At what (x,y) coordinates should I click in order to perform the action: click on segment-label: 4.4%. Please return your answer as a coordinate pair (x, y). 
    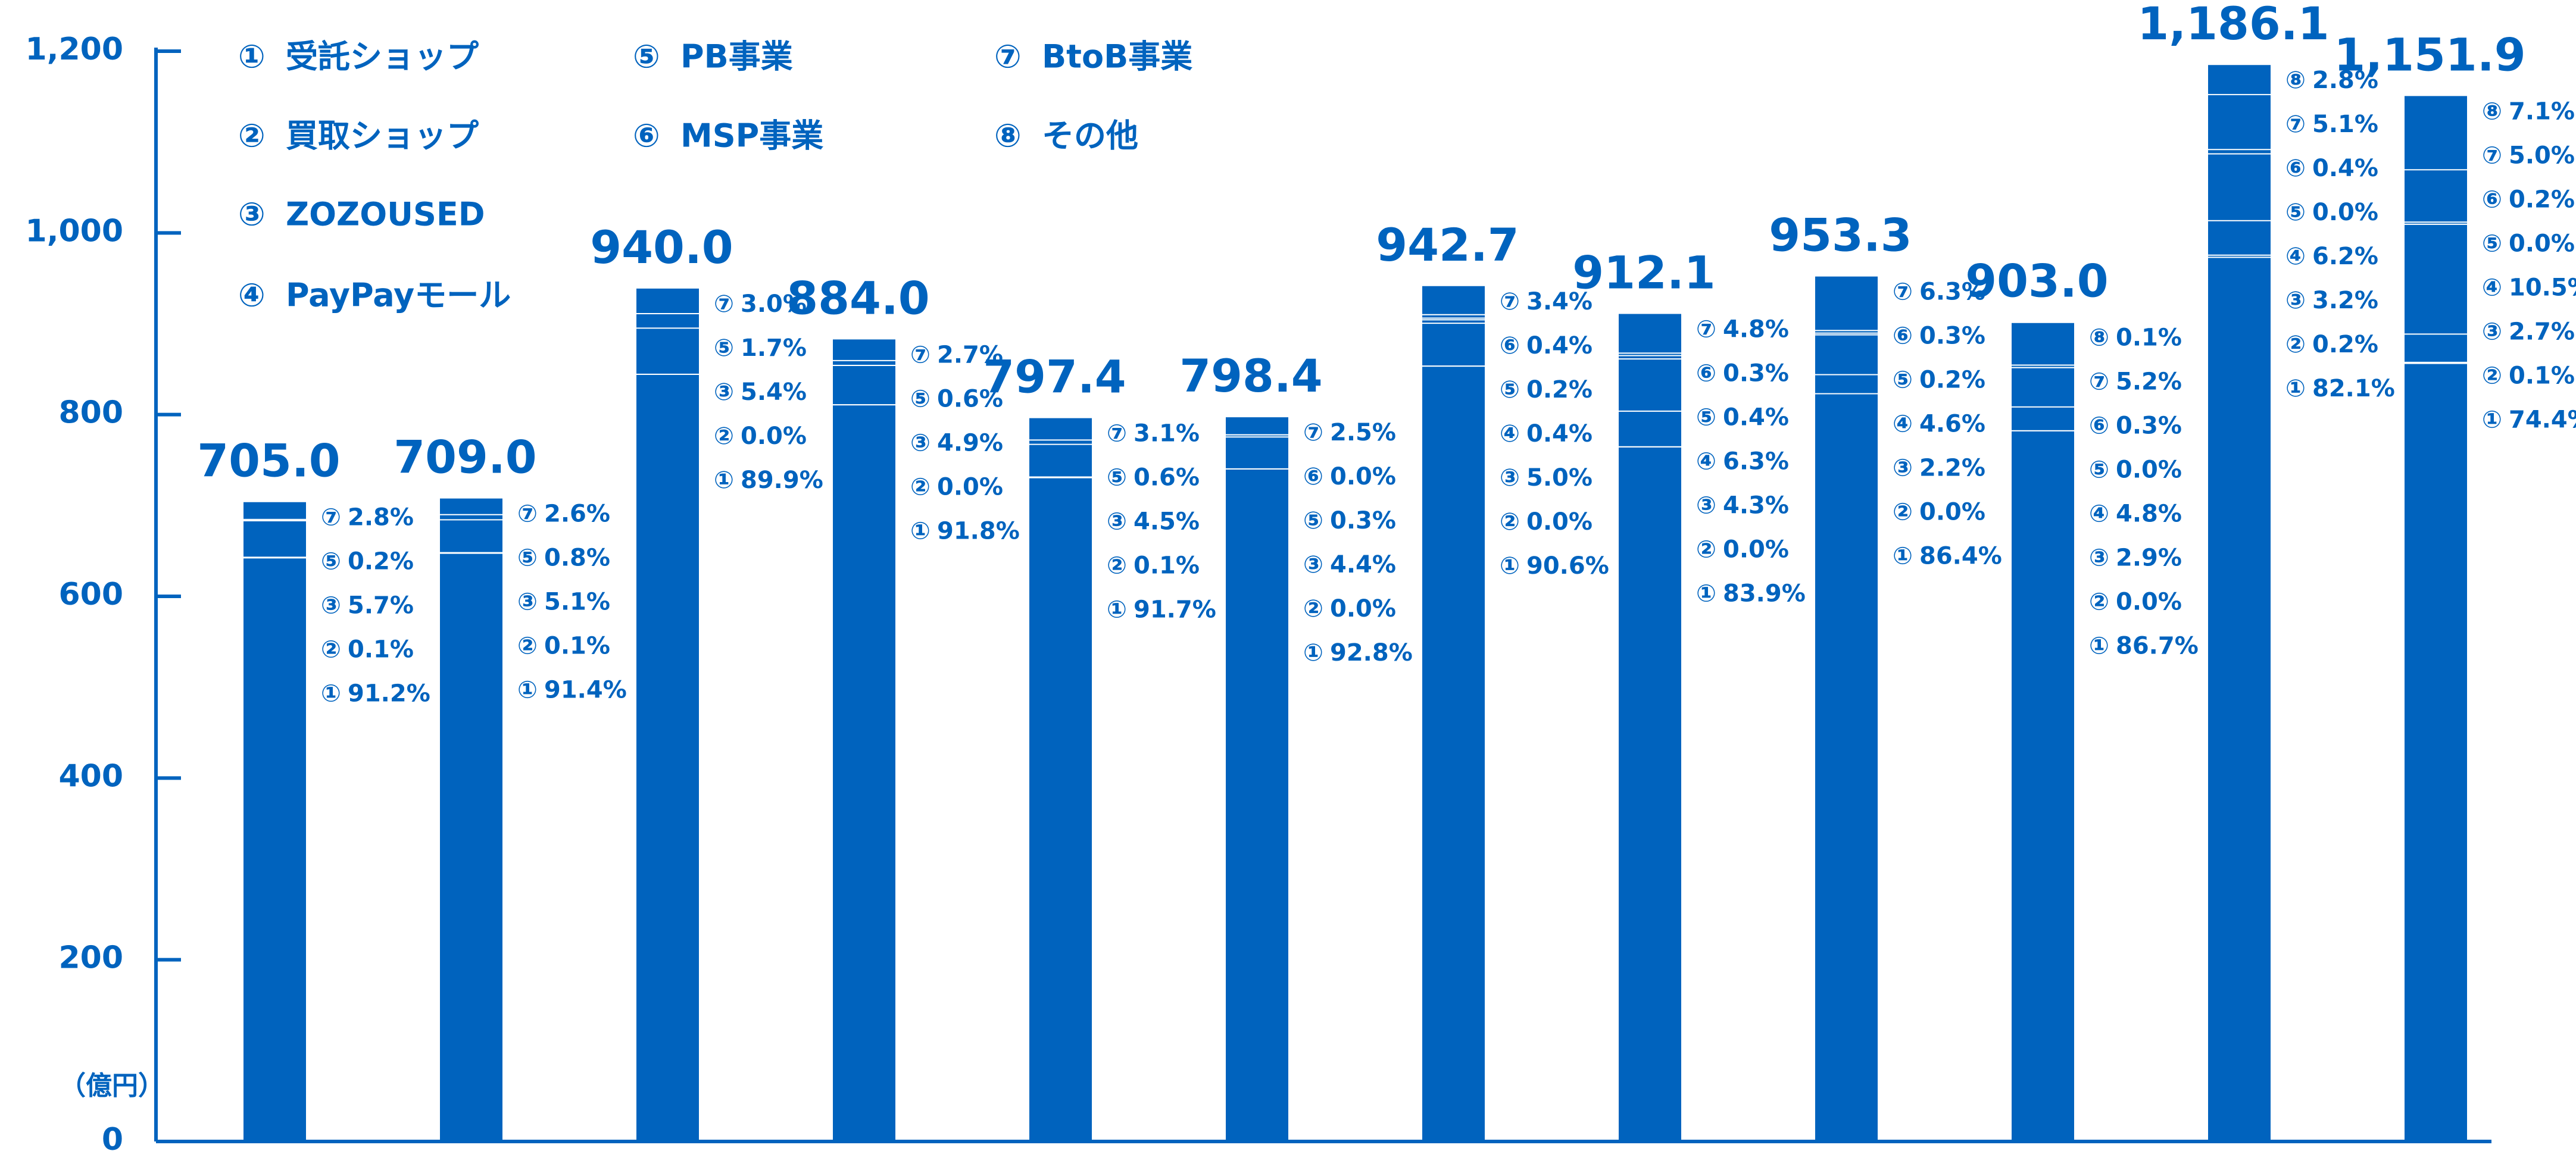
    Looking at the image, I should click on (1363, 564).